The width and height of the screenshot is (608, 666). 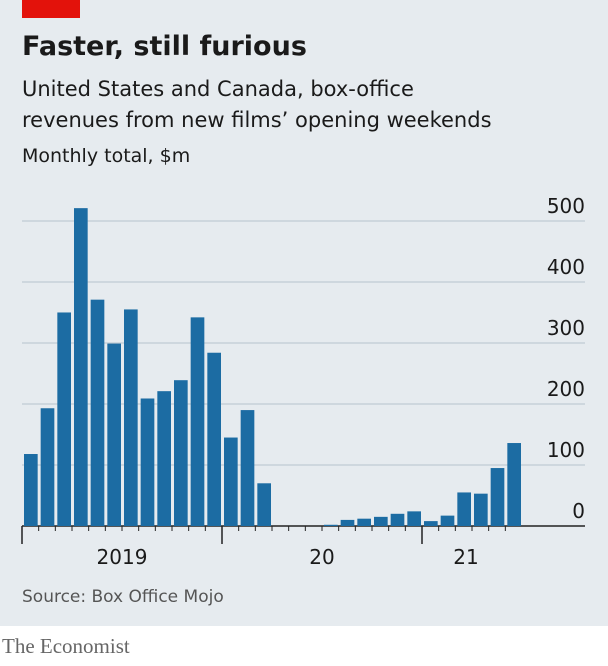 I want to click on y-tick-label: 400, so click(x=566, y=267).